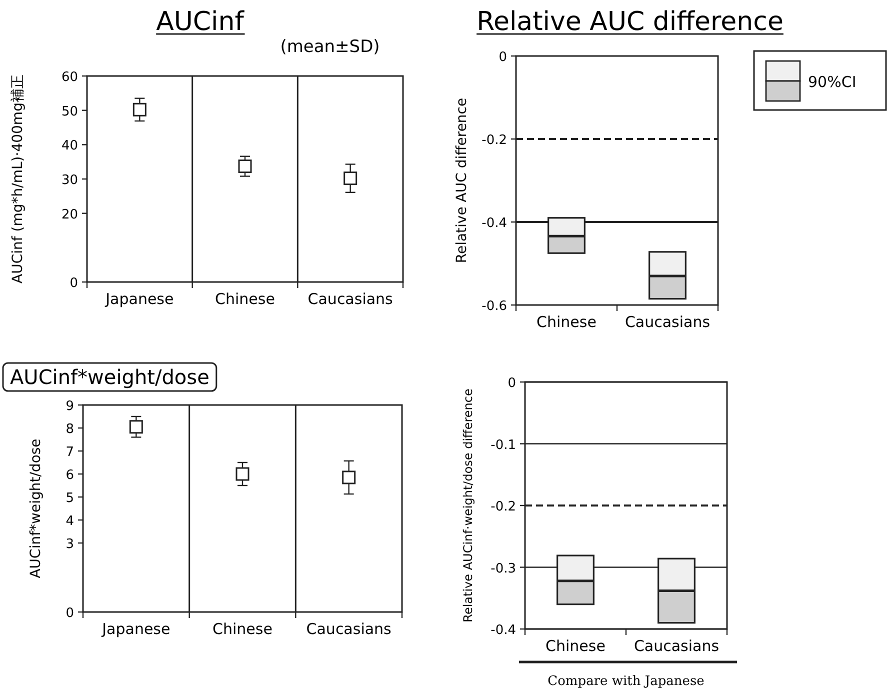 The width and height of the screenshot is (888, 693). Describe the element at coordinates (69, 214) in the screenshot. I see `y-tick-label: 20` at that location.